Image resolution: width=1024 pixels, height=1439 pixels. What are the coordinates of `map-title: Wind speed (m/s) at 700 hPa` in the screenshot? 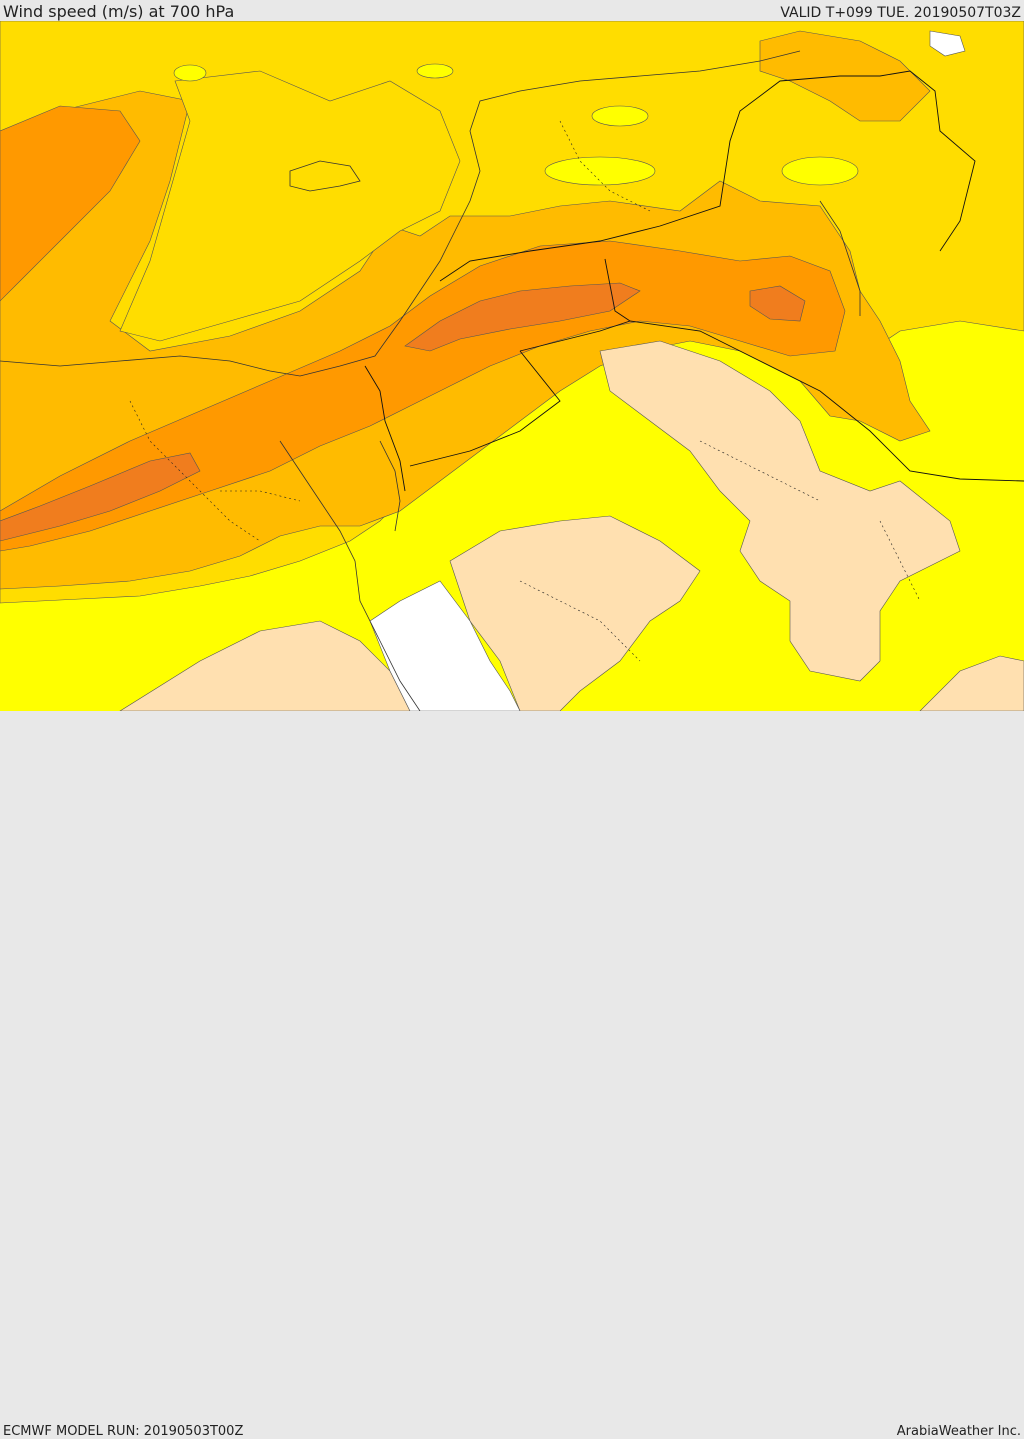 It's located at (119, 11).